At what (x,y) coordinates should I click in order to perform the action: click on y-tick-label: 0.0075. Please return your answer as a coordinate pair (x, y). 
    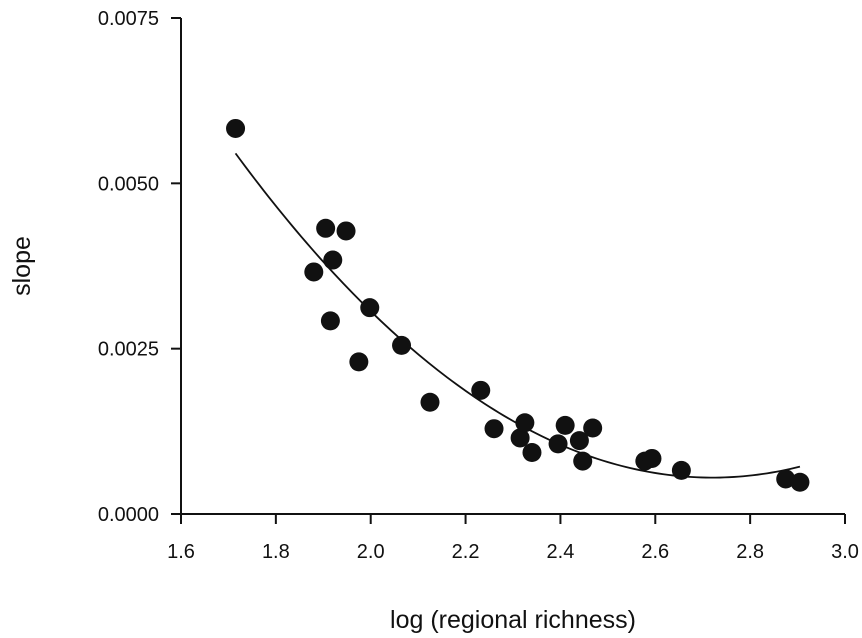
    Looking at the image, I should click on (128, 19).